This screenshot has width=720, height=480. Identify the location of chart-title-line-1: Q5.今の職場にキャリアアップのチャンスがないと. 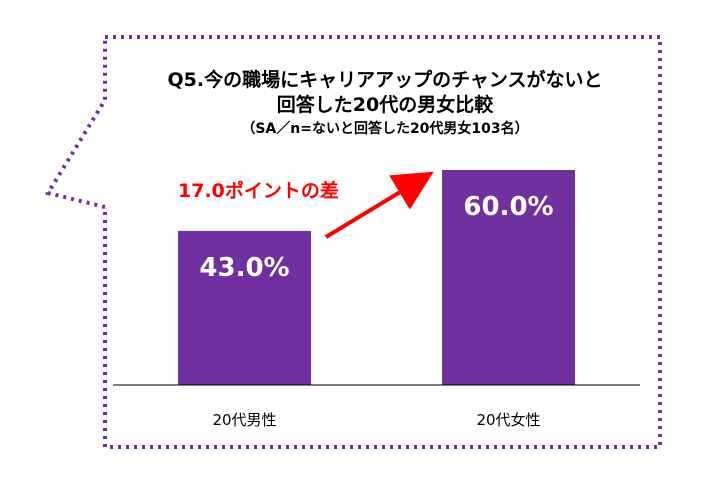
(385, 80).